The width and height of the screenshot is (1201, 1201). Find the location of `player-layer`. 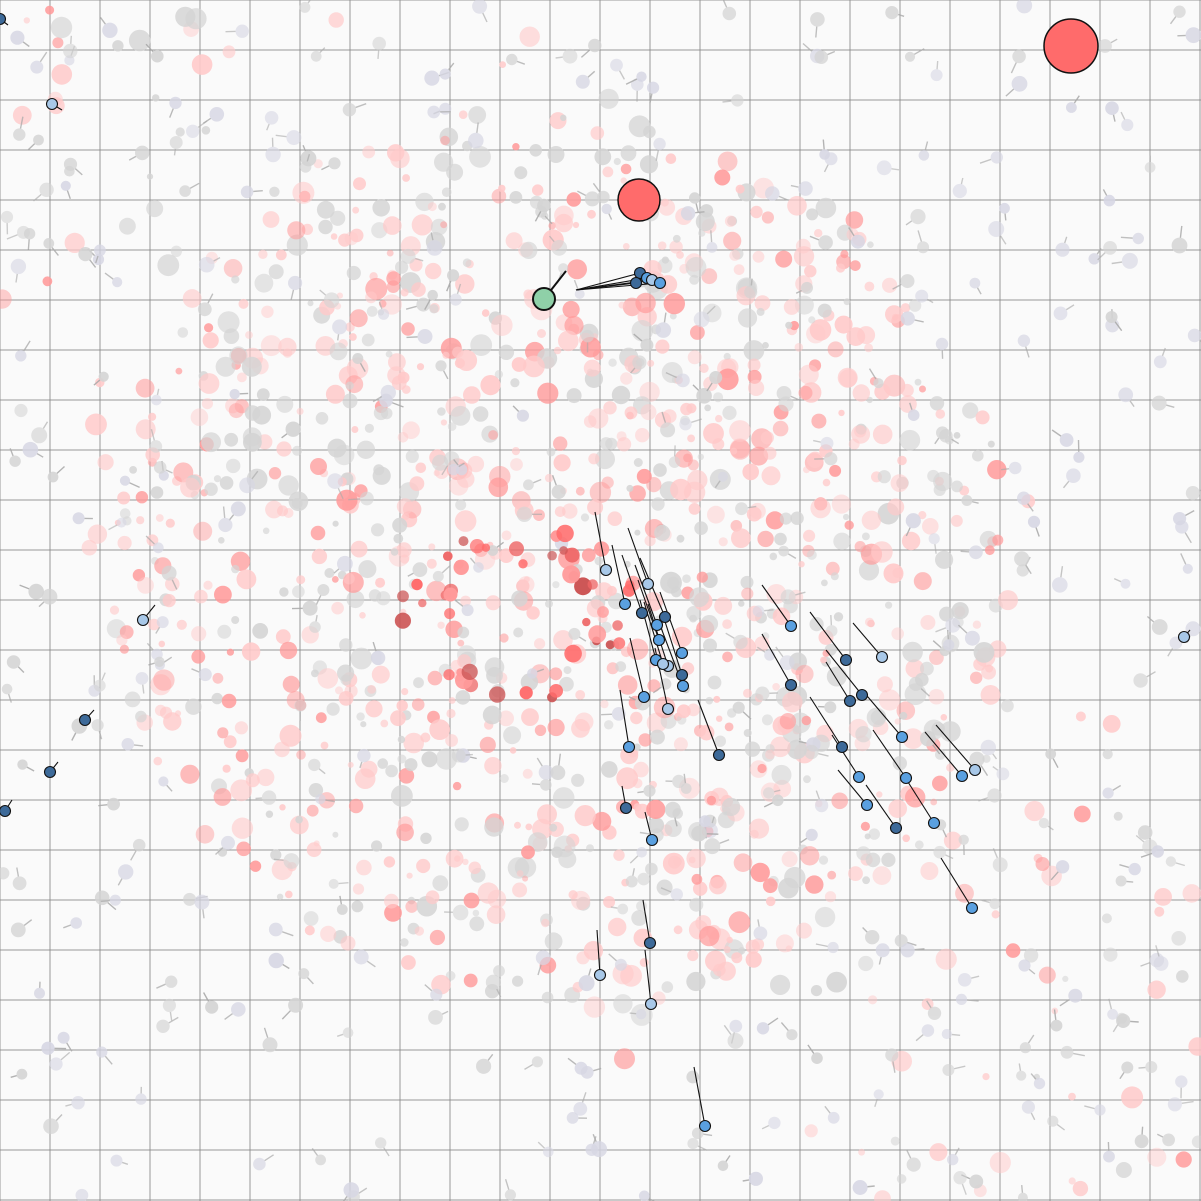

player-layer is located at coordinates (549, 290).